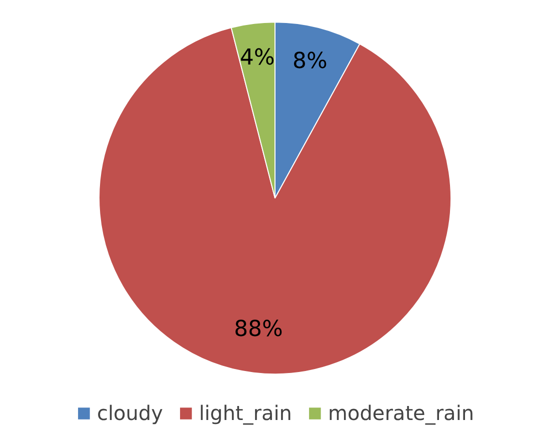  Describe the element at coordinates (310, 61) in the screenshot. I see `data-label: 8%` at that location.